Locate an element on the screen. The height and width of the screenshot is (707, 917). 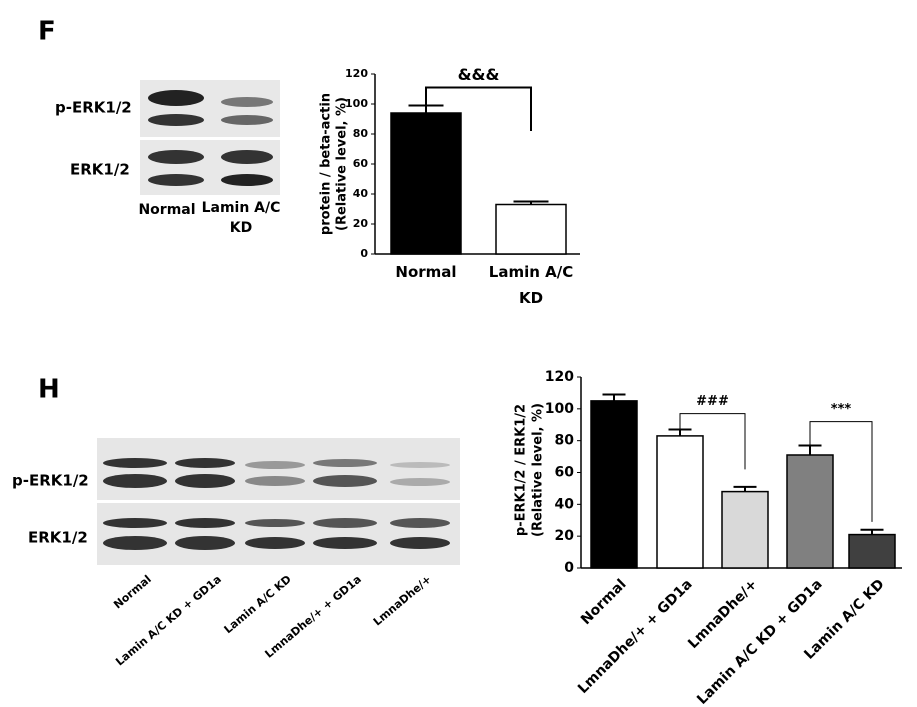
x-tick-label: Lamin A/C KD is located at coordinates (531, 285).